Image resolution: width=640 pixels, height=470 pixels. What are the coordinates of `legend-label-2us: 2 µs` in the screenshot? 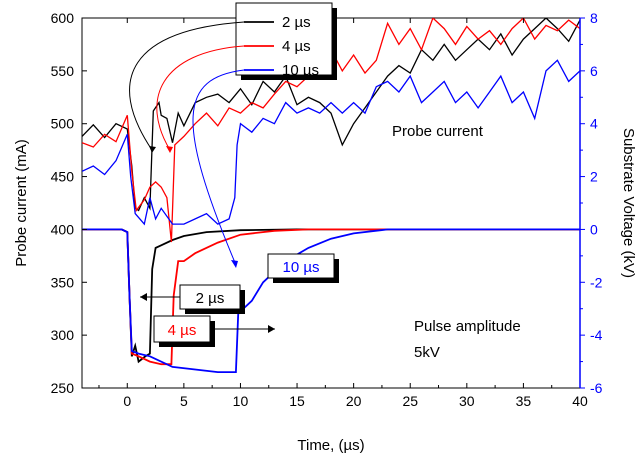 It's located at (296, 22).